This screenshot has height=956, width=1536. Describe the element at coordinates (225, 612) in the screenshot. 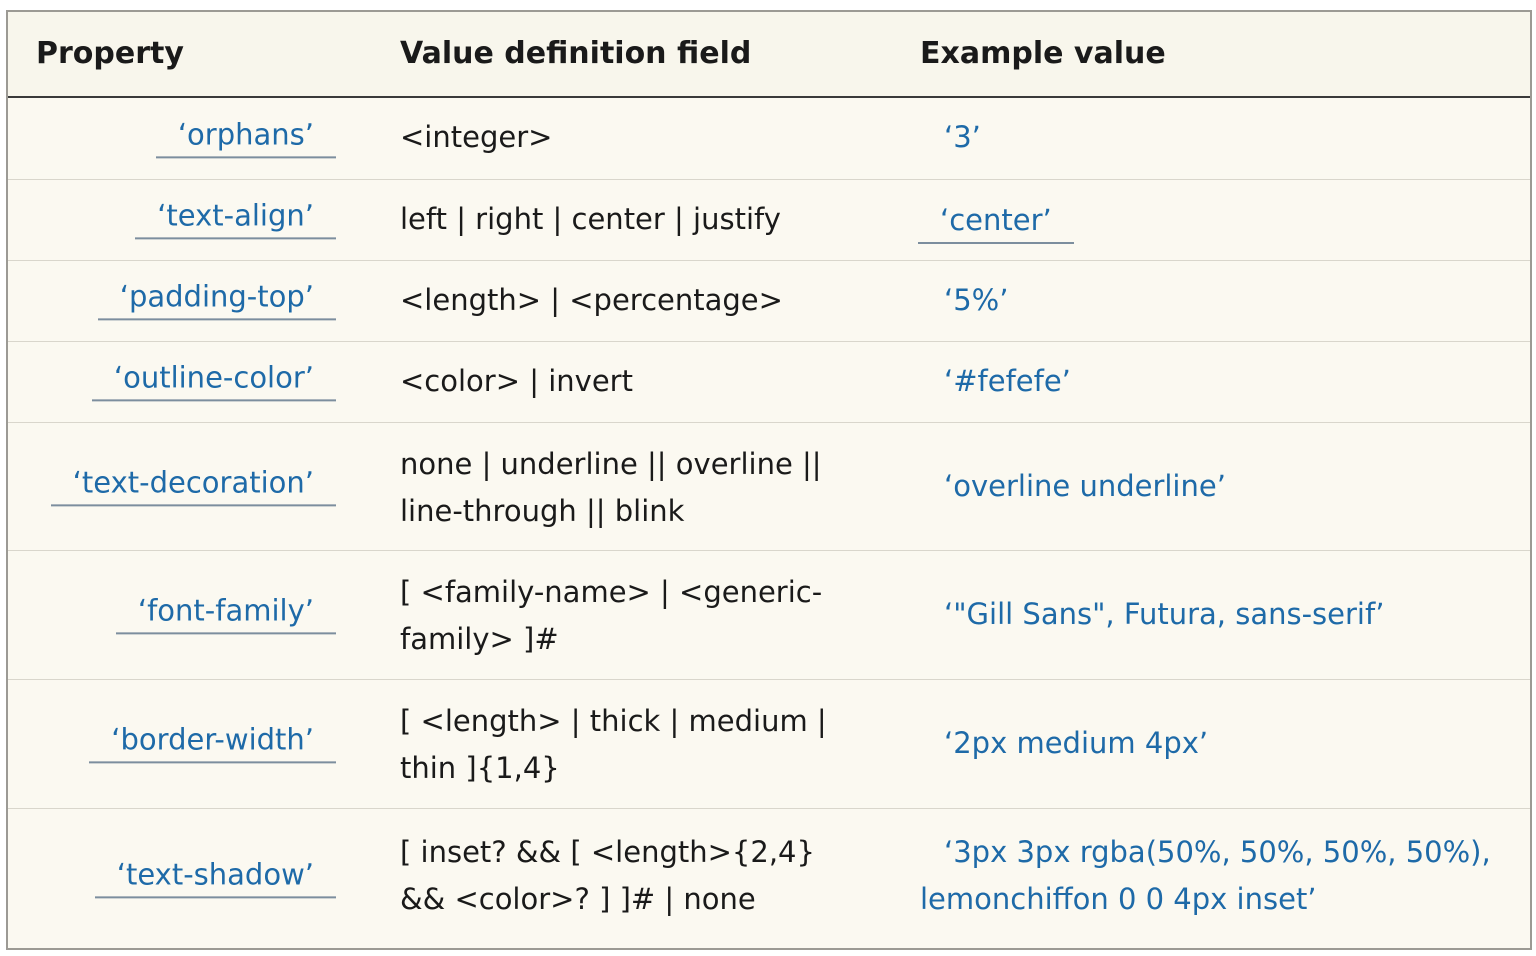

I see `property-link: ‘font-family’` at that location.